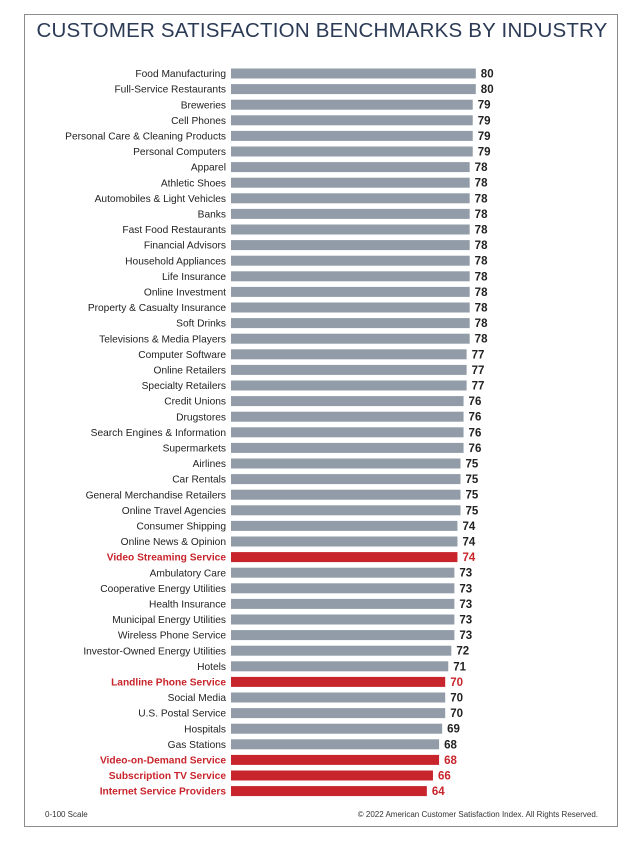 The height and width of the screenshot is (841, 644). Describe the element at coordinates (182, 355) in the screenshot. I see `category-label-computer-software: Computer Software` at that location.